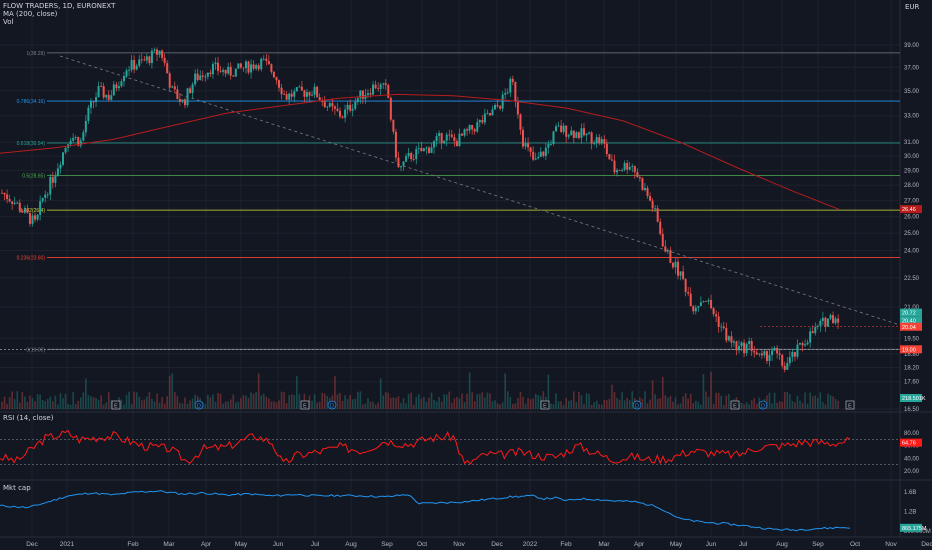  What do you see at coordinates (241, 544) in the screenshot?
I see `time-tick-label: May` at bounding box center [241, 544].